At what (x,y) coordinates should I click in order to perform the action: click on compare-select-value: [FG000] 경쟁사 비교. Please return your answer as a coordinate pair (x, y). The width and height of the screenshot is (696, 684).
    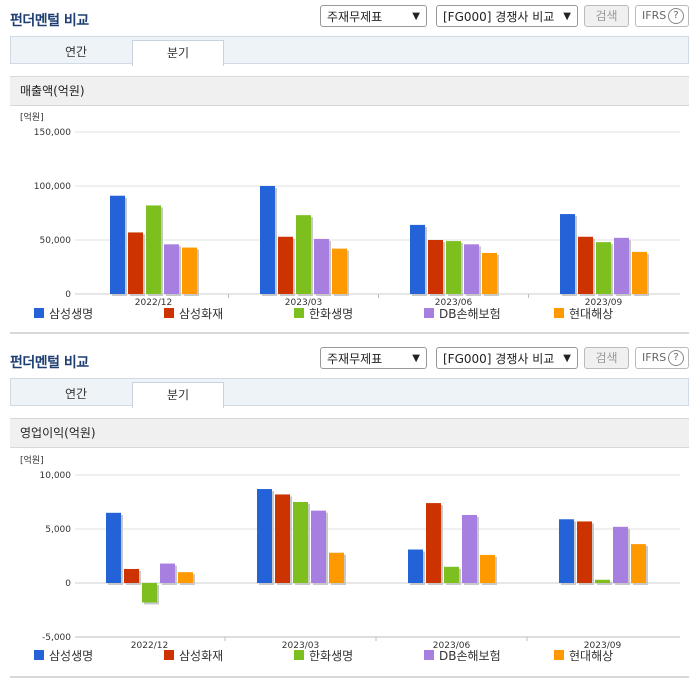
    Looking at the image, I should click on (499, 17).